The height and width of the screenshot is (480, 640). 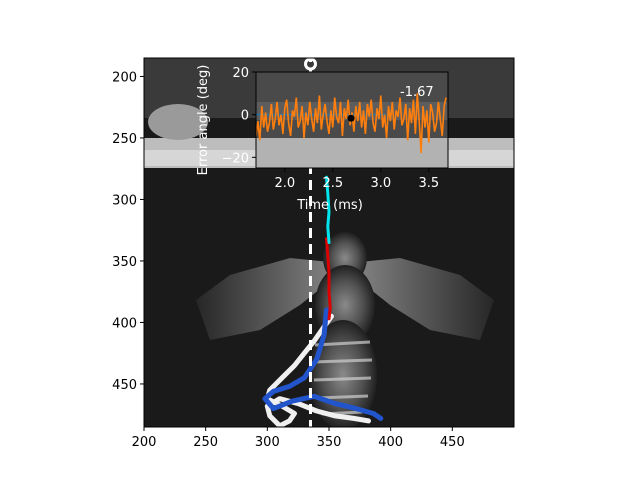 I want to click on inset-x-tick-label: 2.0, so click(x=284, y=183).